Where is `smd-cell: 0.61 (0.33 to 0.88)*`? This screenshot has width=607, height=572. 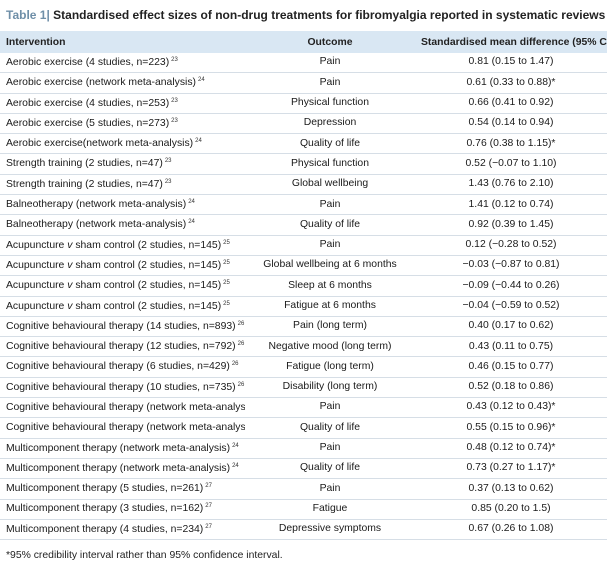 smd-cell: 0.61 (0.33 to 0.88)* is located at coordinates (511, 83).